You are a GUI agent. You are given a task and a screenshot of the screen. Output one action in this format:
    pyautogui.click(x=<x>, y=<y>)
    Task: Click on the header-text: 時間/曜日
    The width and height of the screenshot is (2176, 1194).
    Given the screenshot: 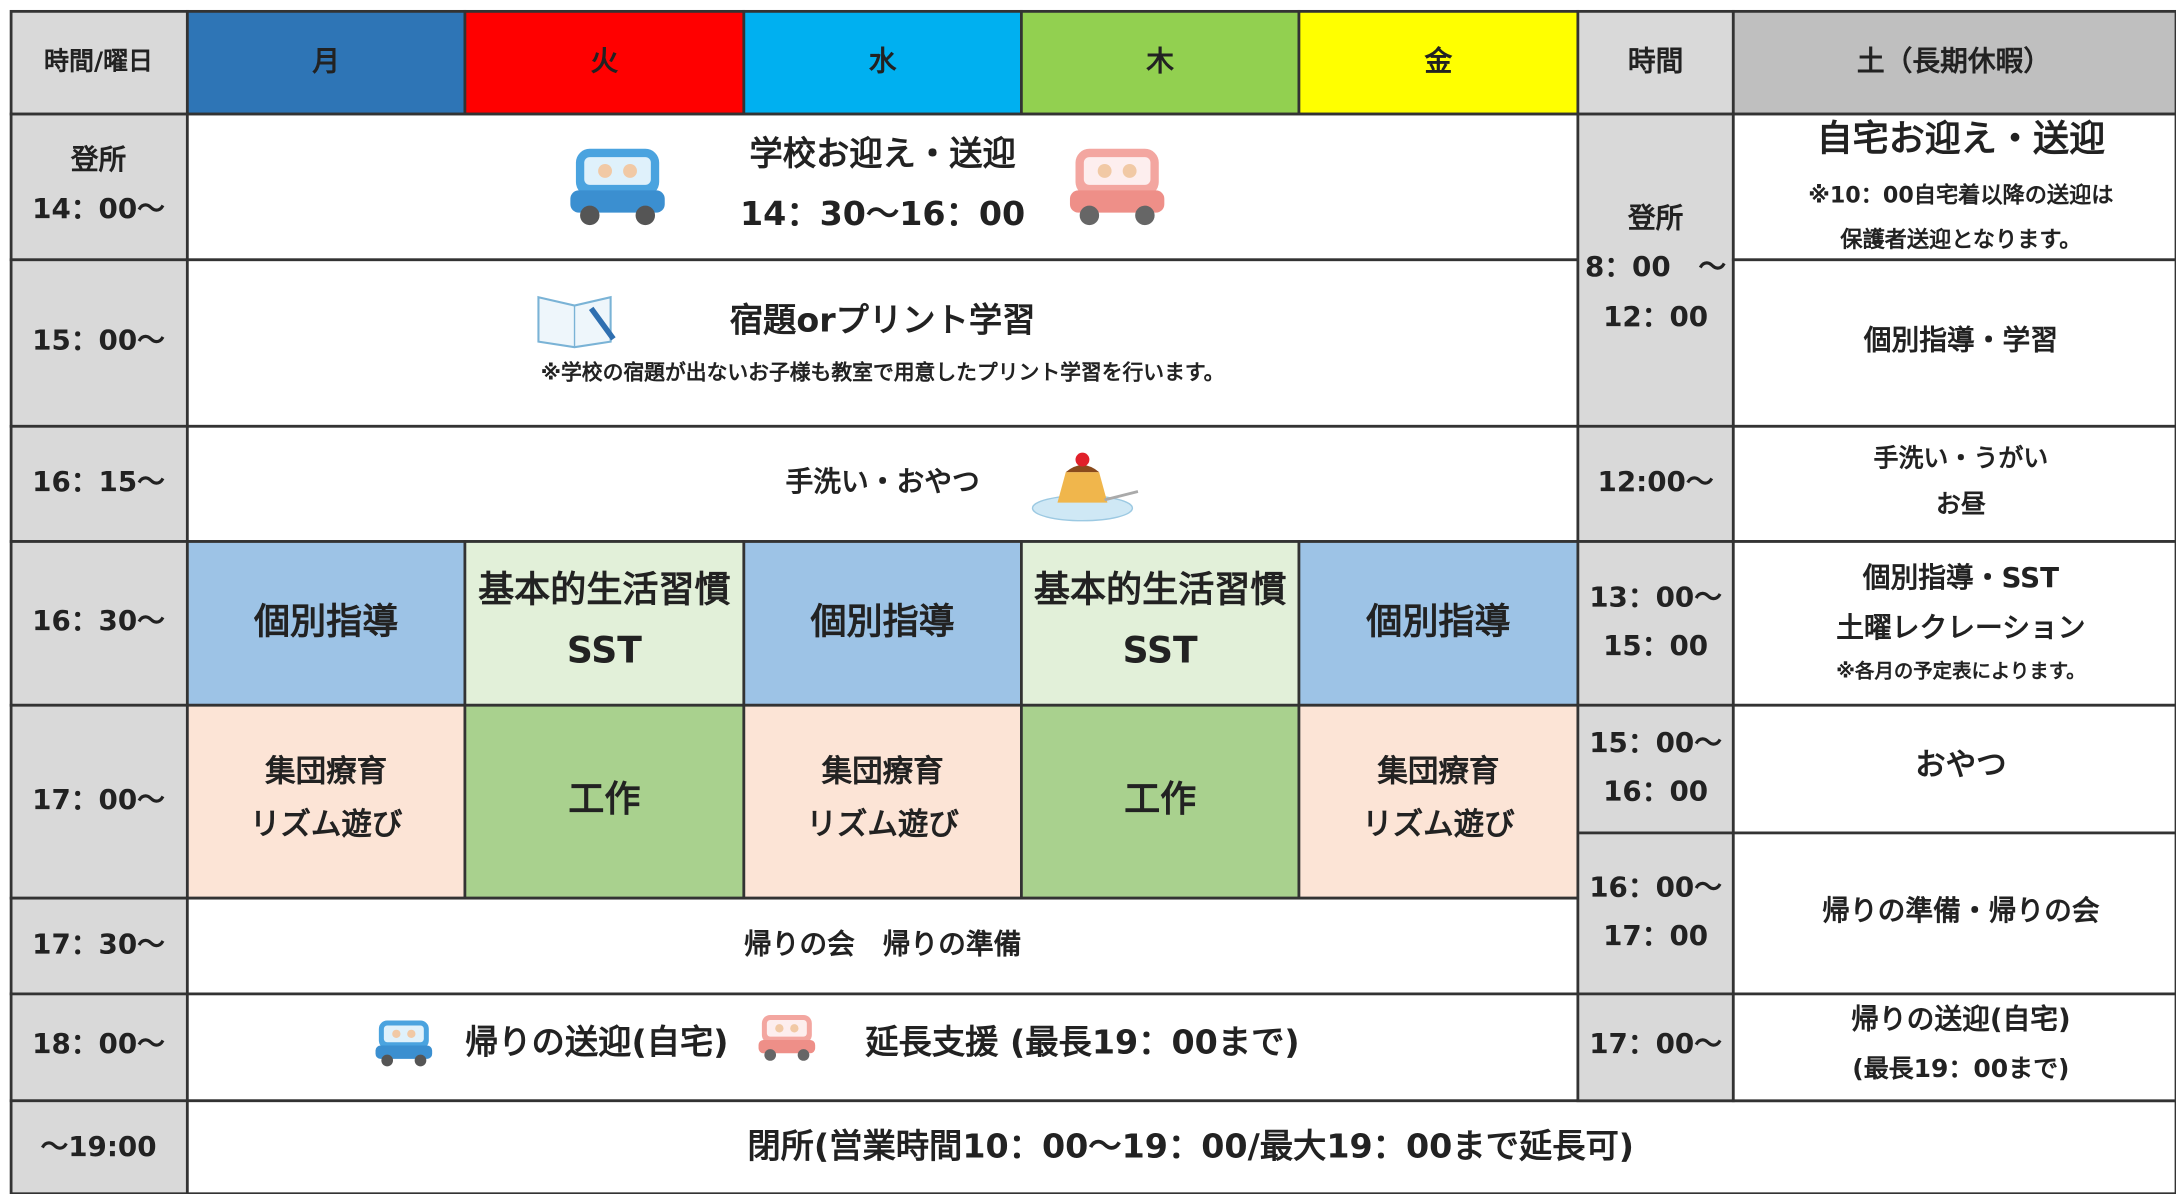 What is the action you would take?
    pyautogui.click(x=98, y=61)
    